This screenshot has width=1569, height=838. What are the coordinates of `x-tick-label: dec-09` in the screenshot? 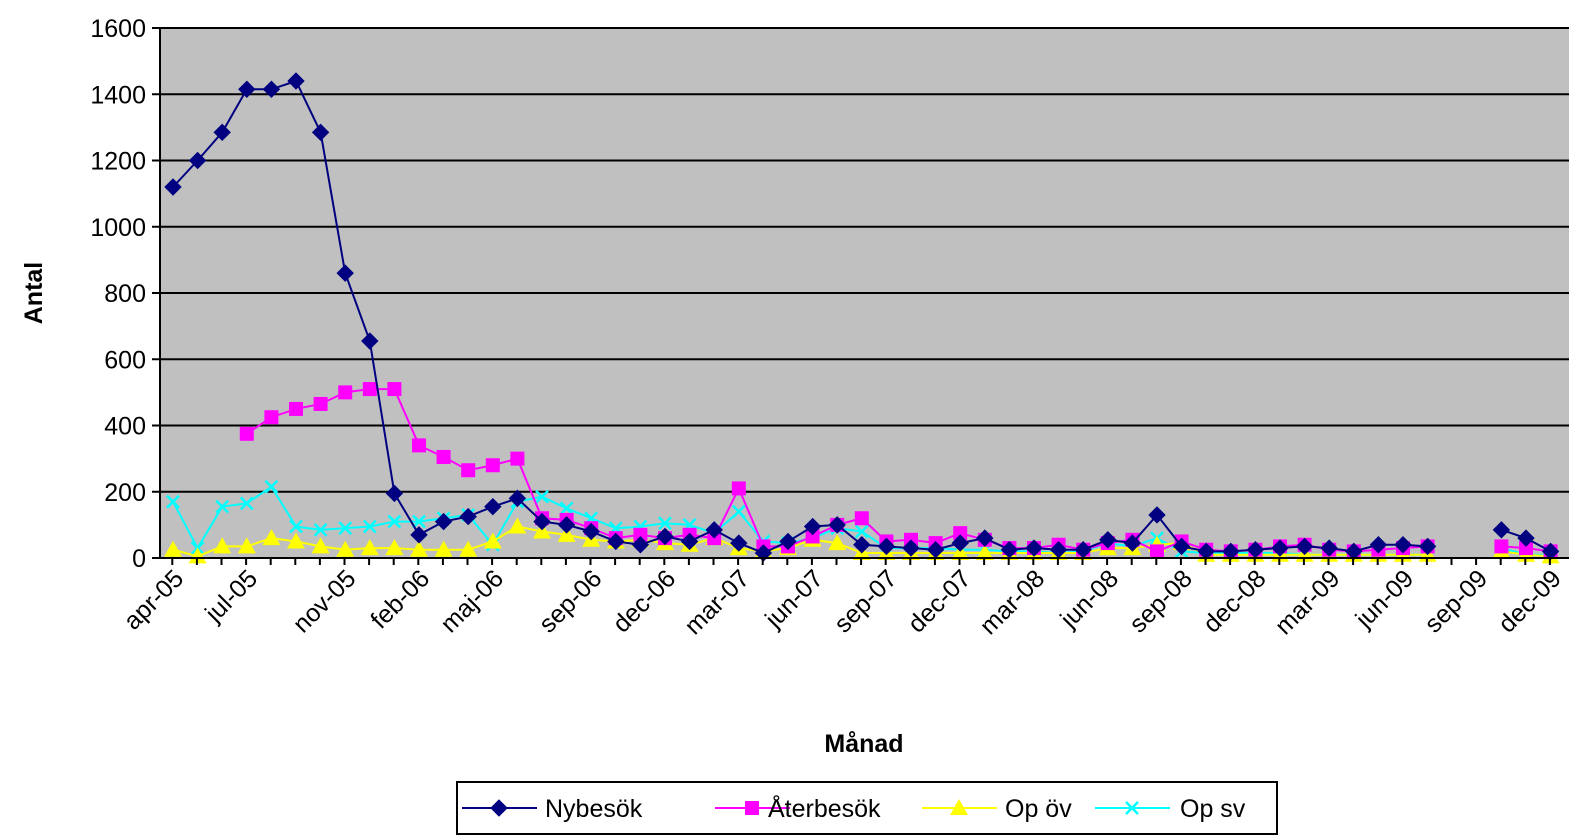 It's located at (1530, 601).